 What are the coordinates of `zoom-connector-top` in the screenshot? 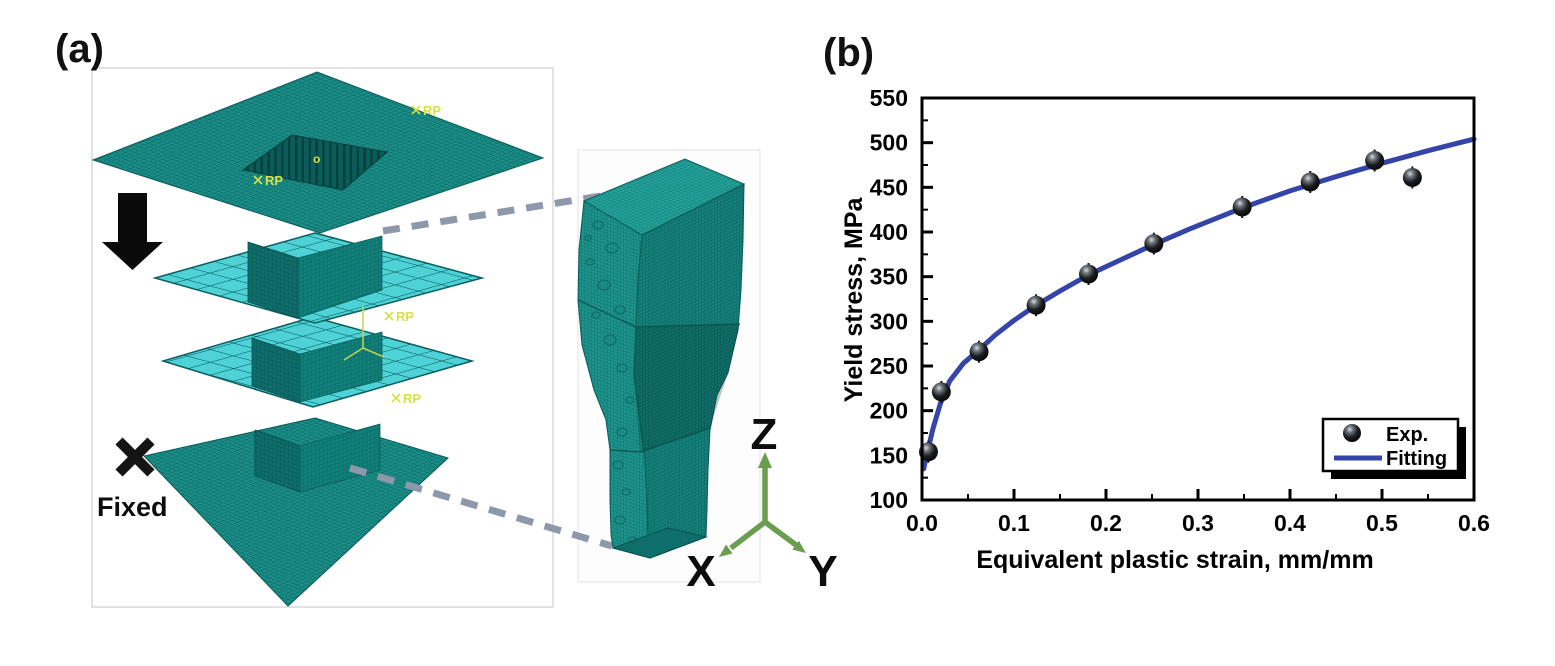 It's located at (492, 213).